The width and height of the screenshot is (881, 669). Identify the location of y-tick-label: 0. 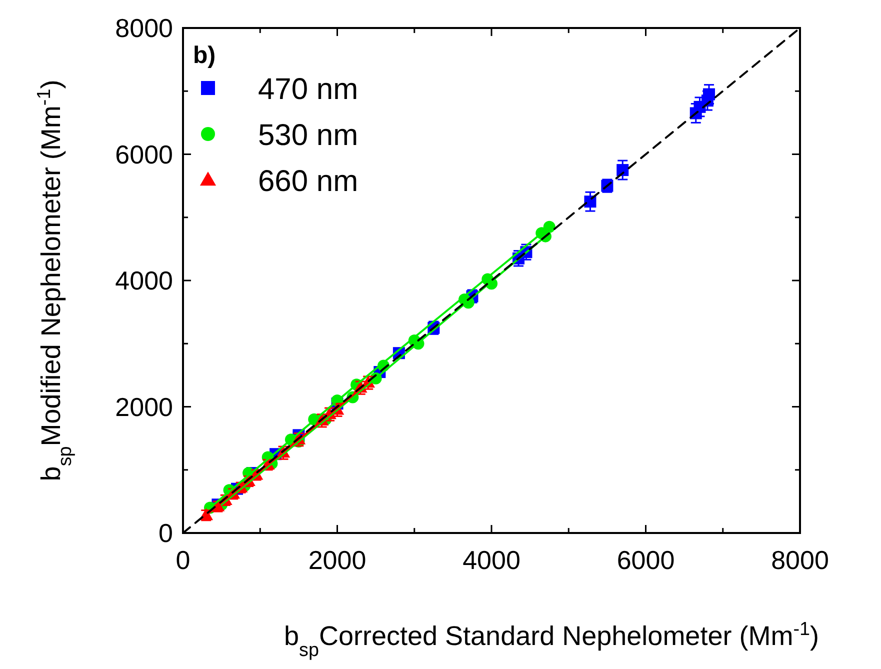
(165, 533).